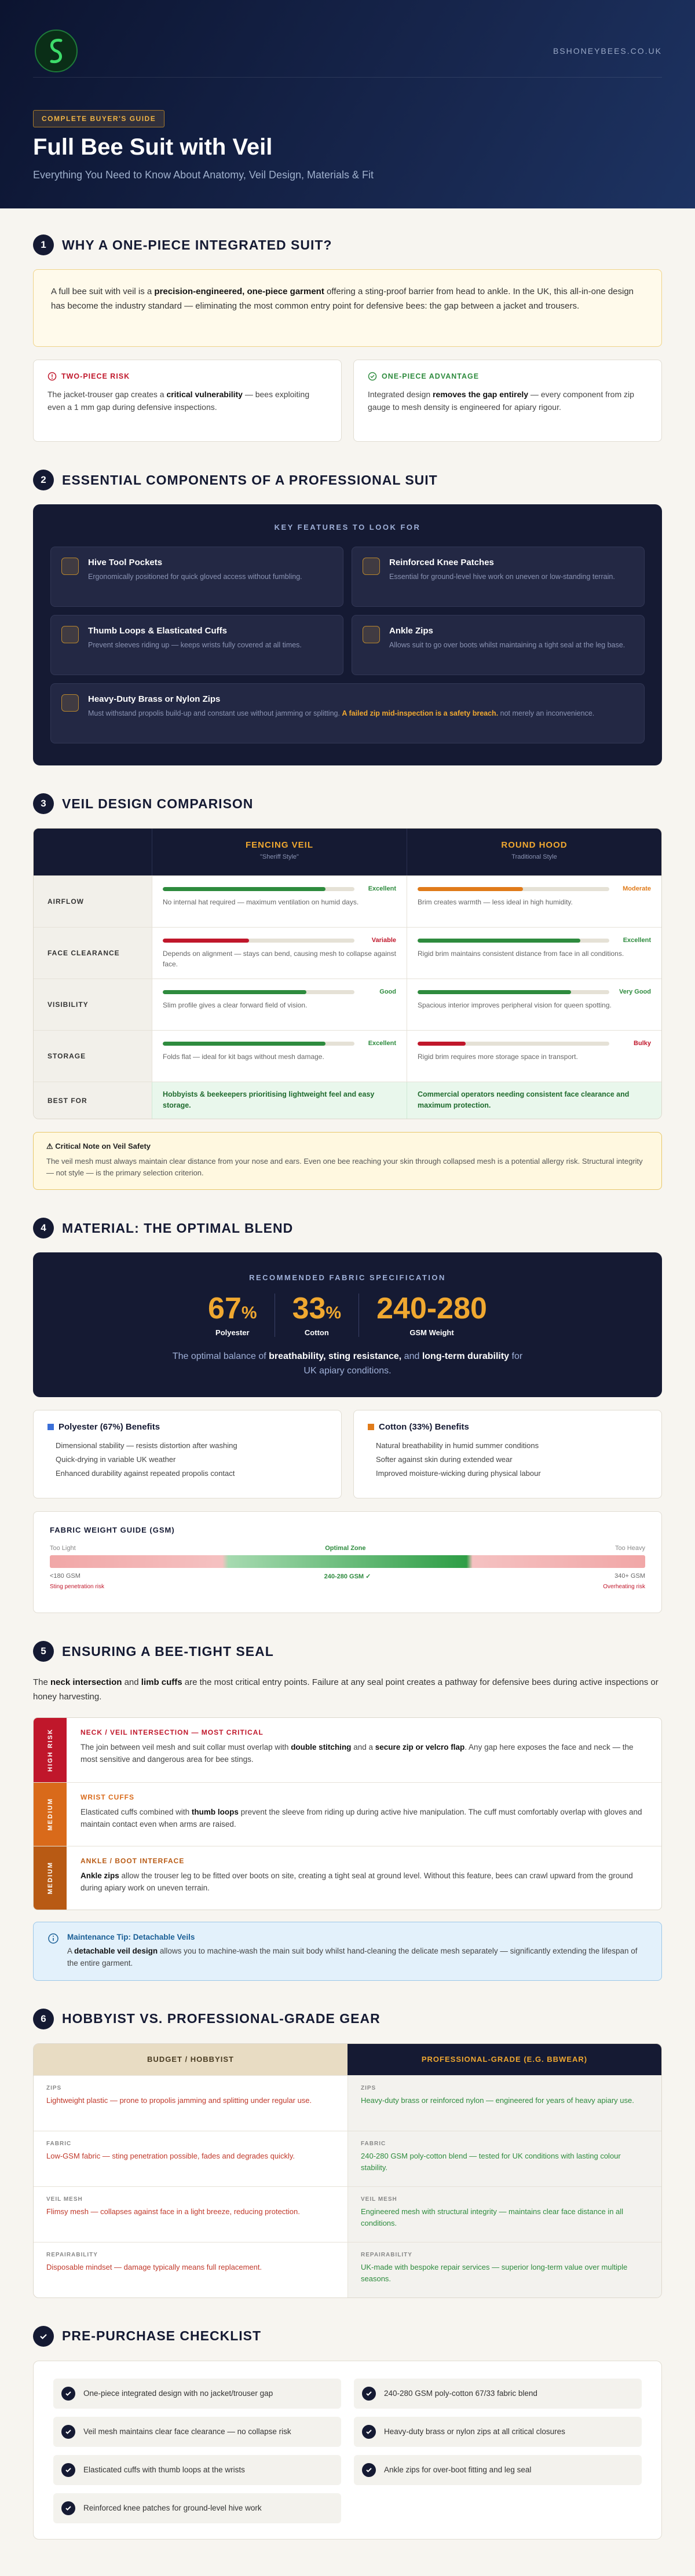 The image size is (695, 2576). I want to click on bold-run: Ankle zips, so click(100, 1875).